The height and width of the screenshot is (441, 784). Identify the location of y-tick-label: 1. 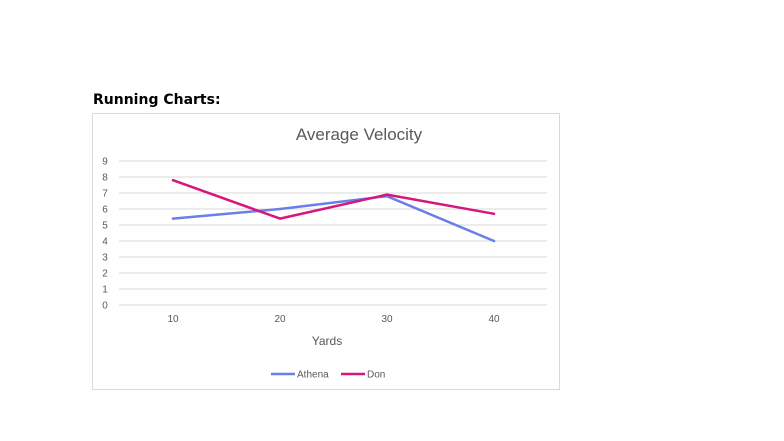
(105, 290).